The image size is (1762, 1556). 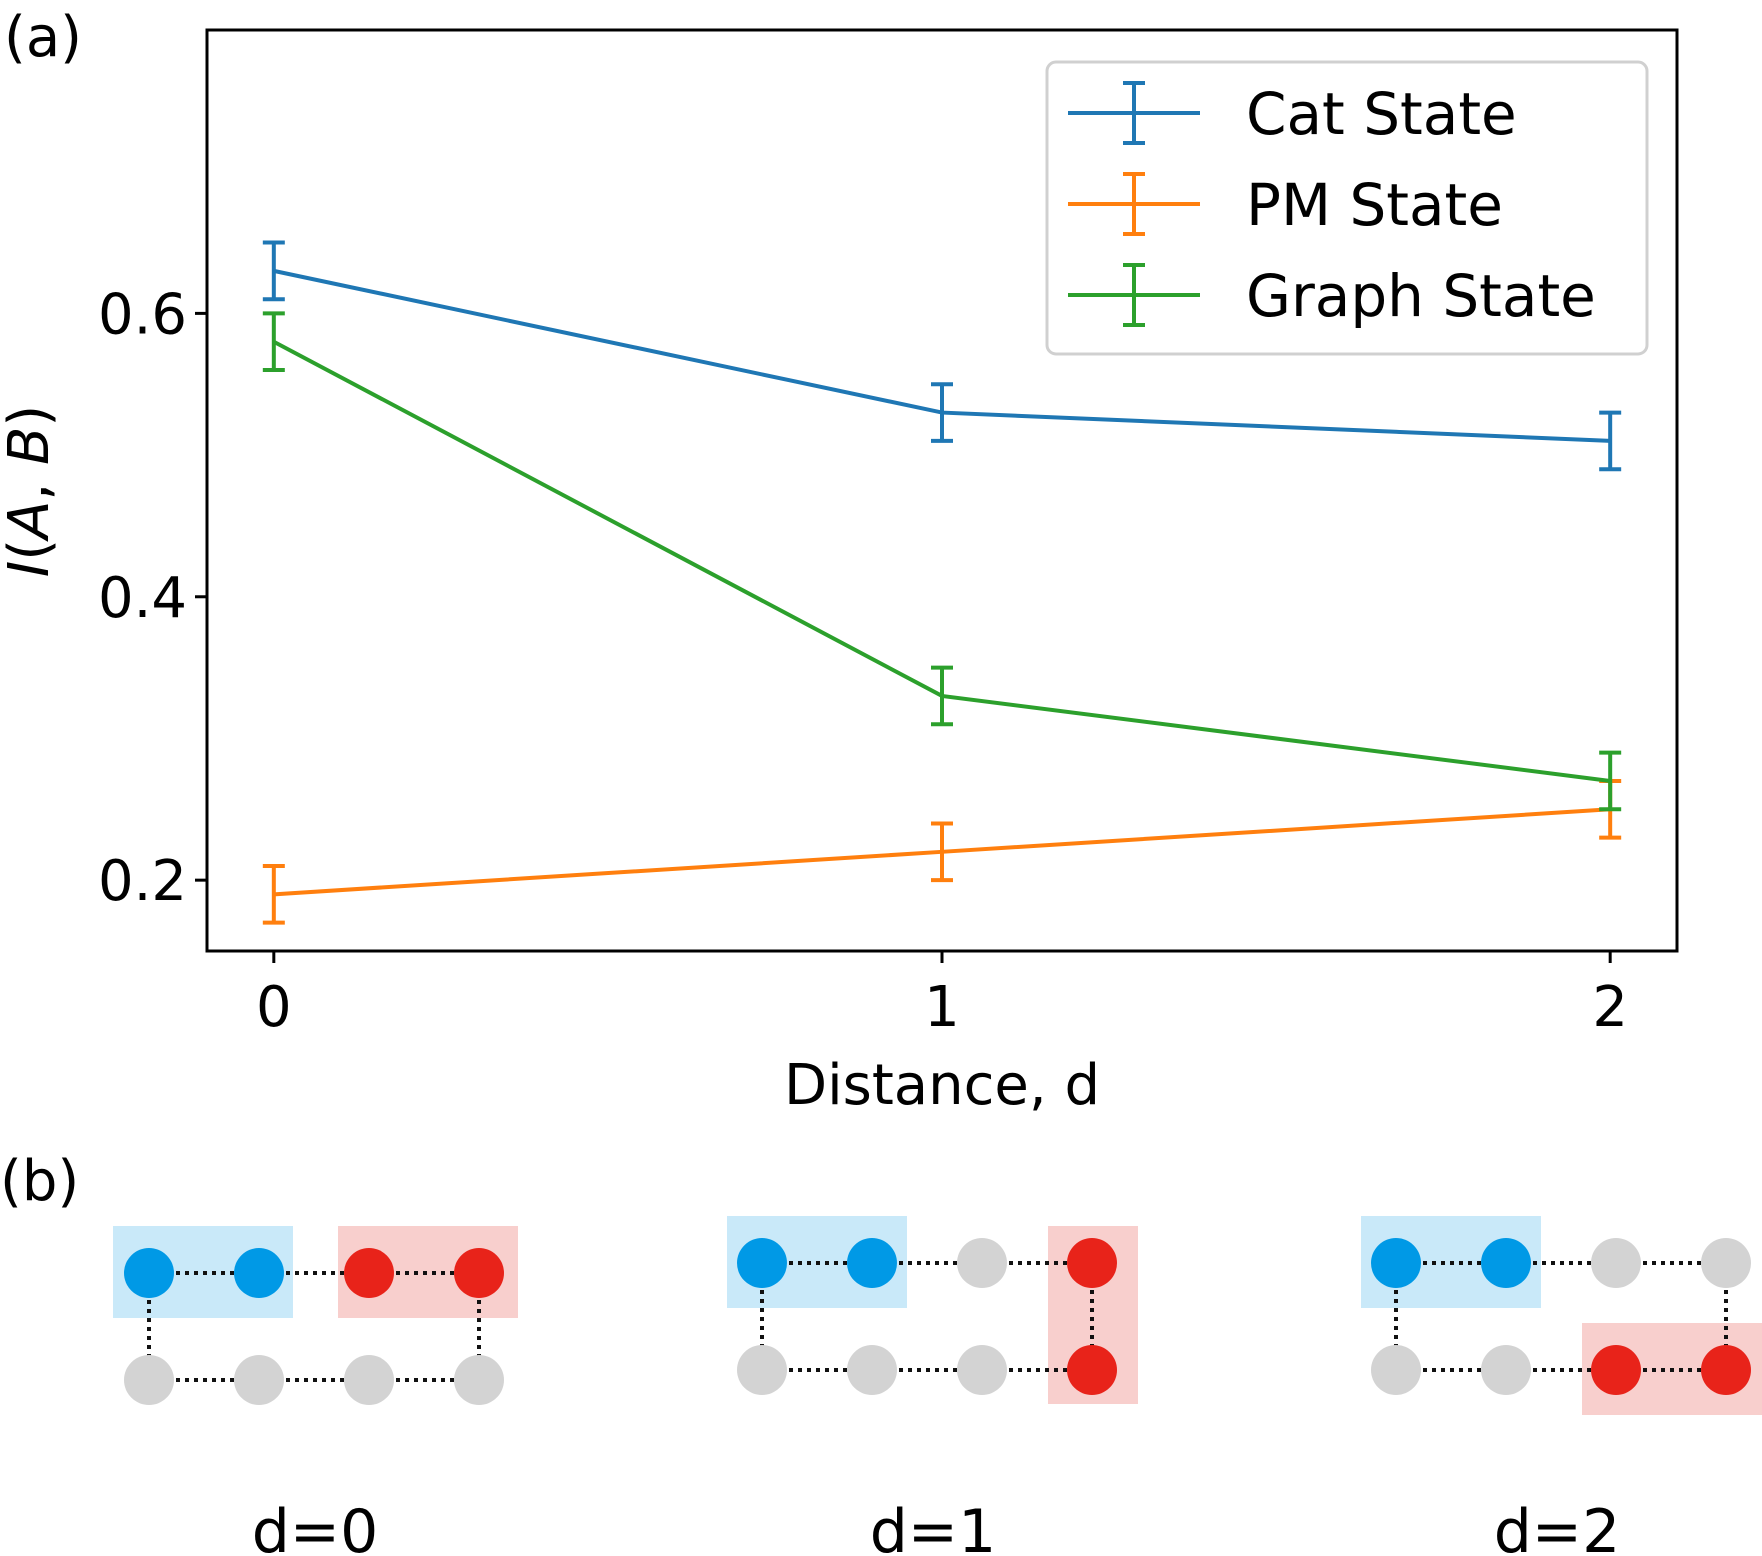 What do you see at coordinates (942, 356) in the screenshot?
I see `series-cat-state` at bounding box center [942, 356].